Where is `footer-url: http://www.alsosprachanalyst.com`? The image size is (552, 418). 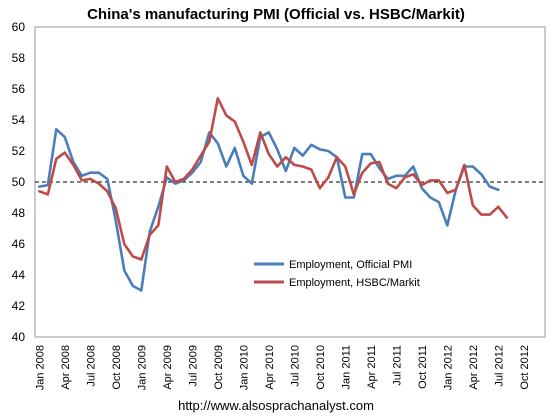
footer-url: http://www.alsosprachanalyst.com is located at coordinates (276, 405).